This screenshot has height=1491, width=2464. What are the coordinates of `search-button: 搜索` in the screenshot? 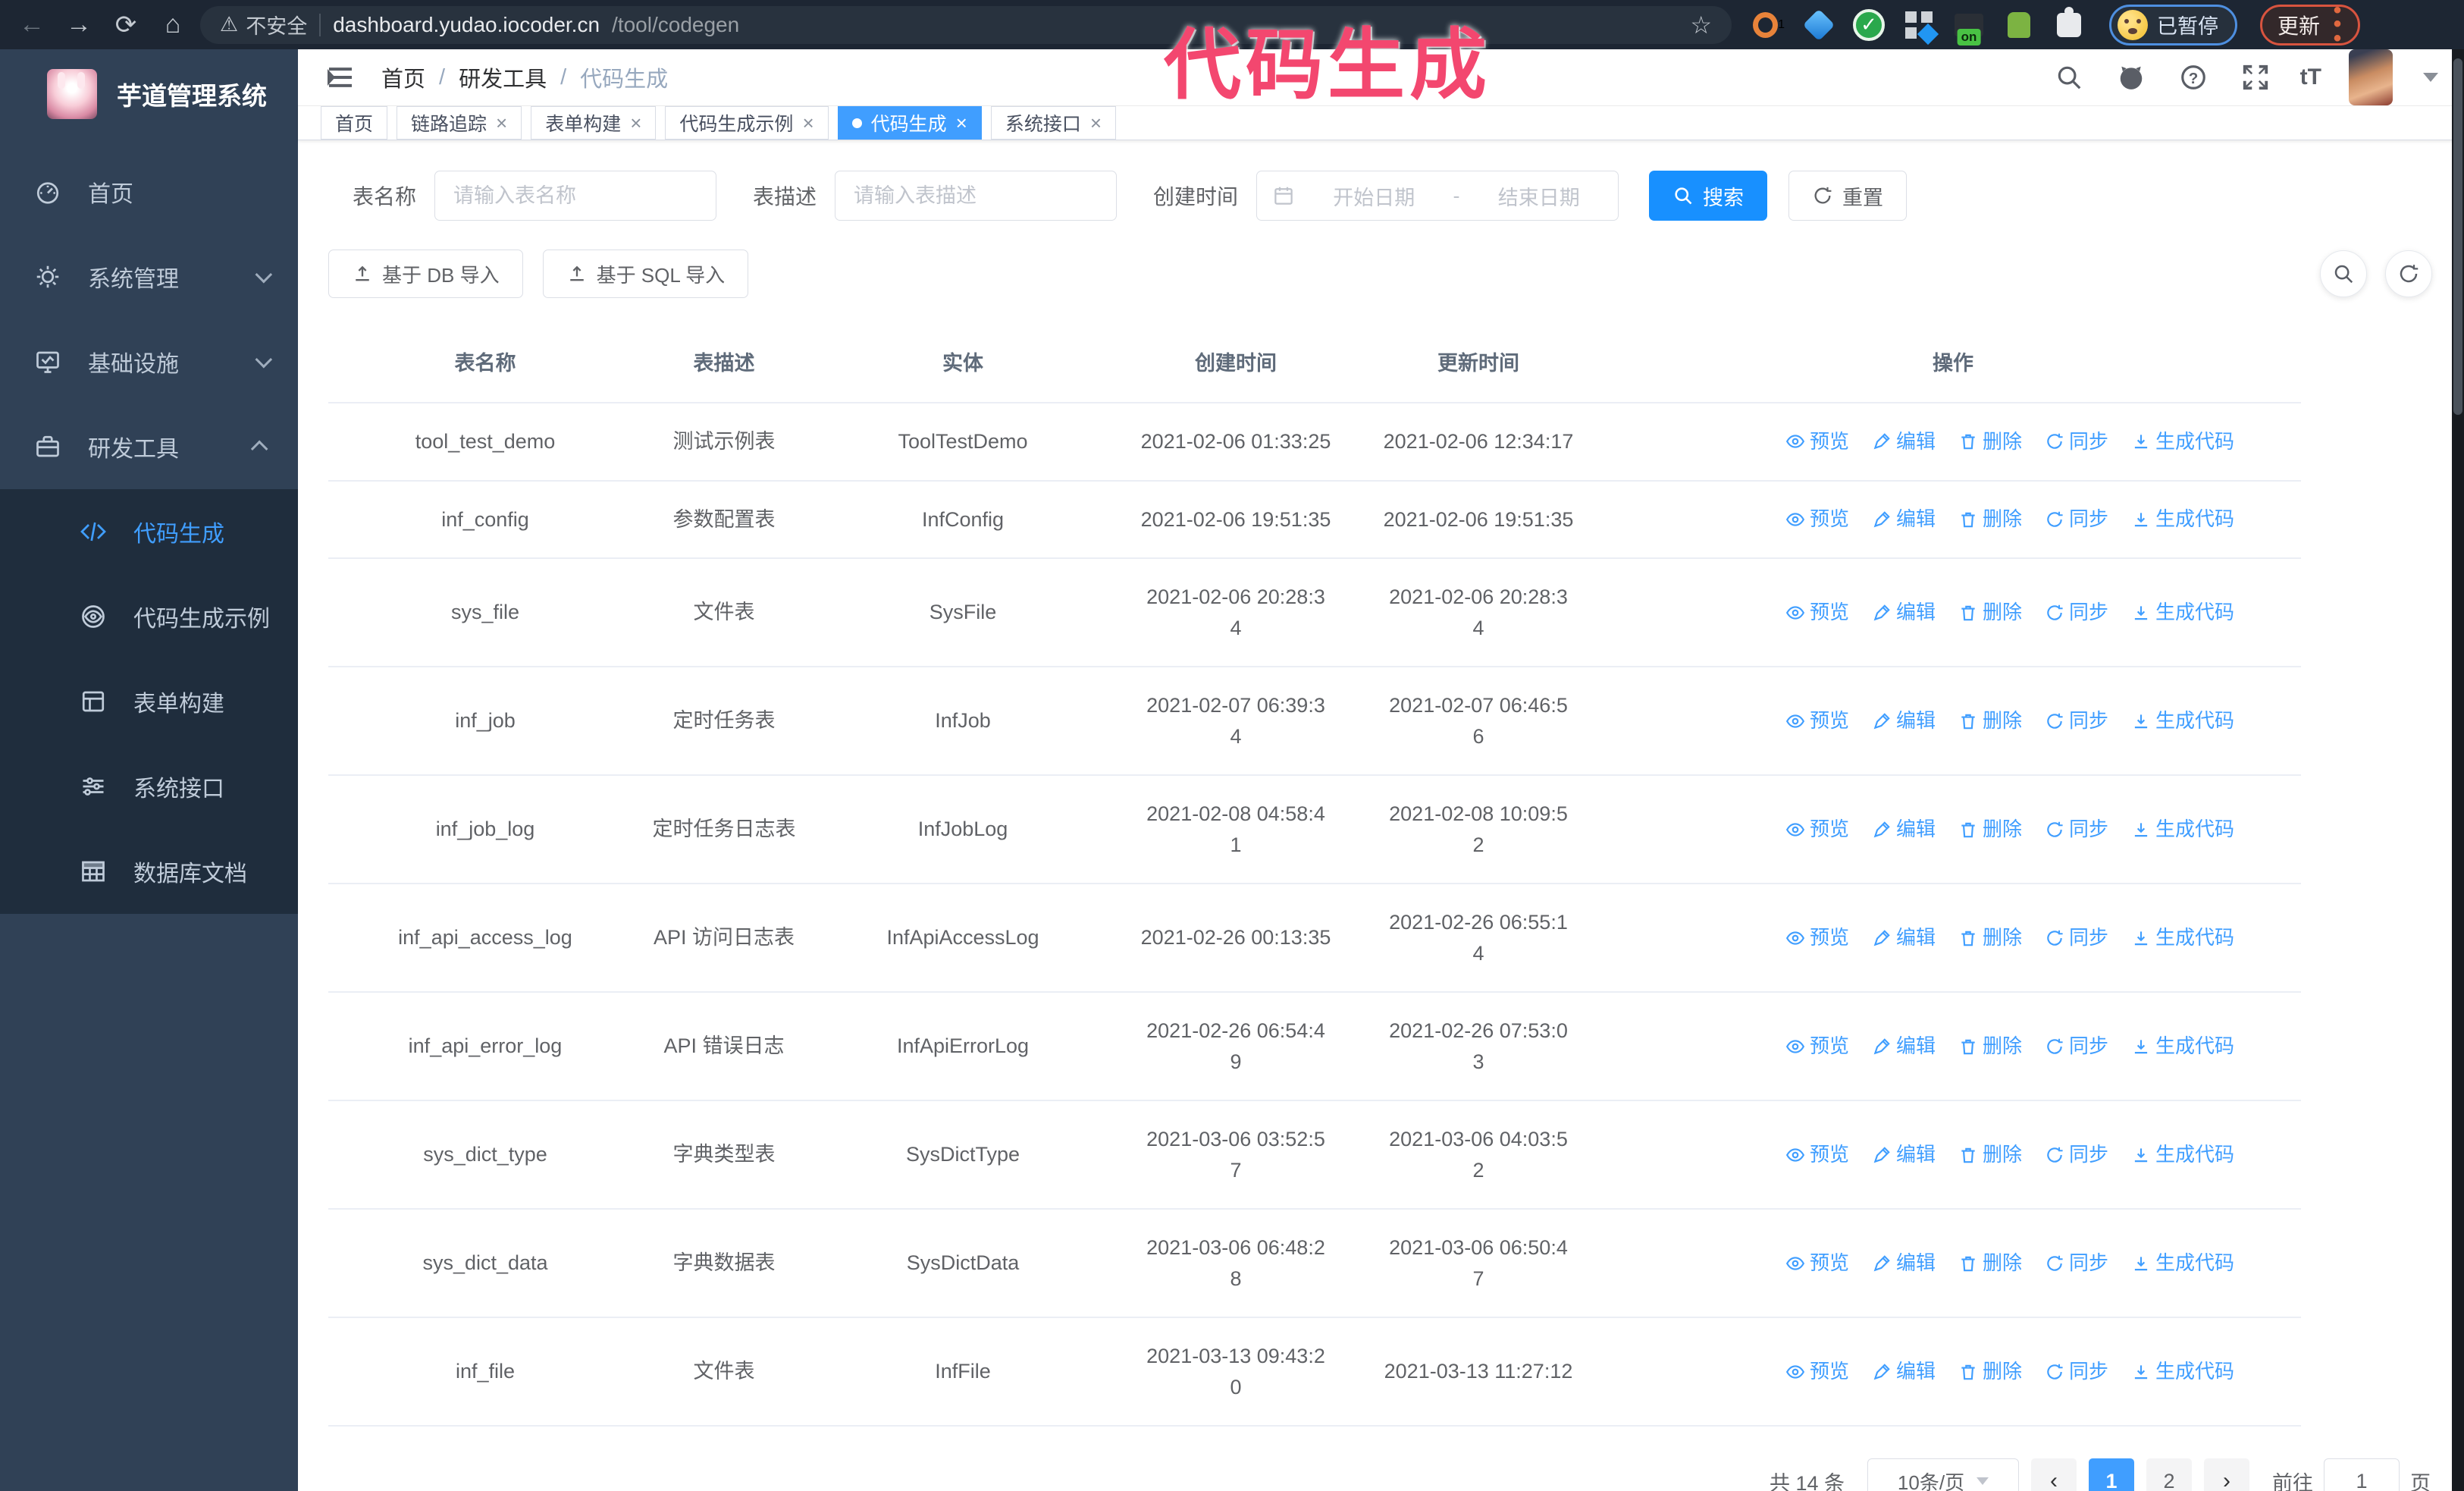 It's located at (1708, 196).